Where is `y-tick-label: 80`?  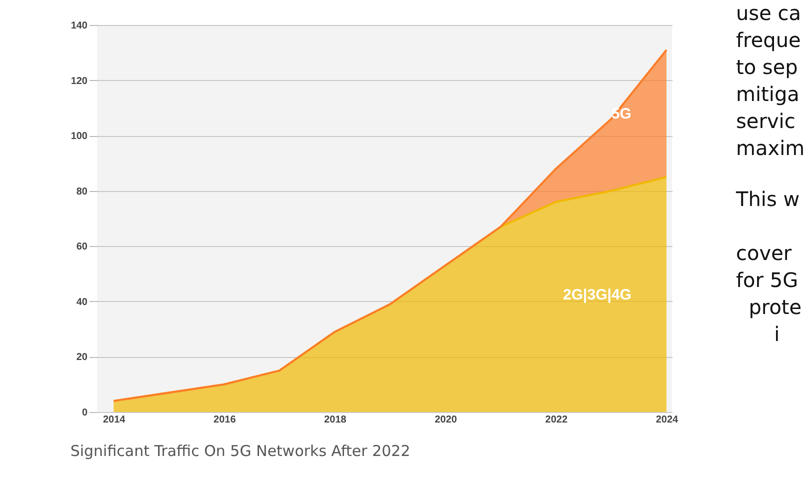
y-tick-label: 80 is located at coordinates (82, 192).